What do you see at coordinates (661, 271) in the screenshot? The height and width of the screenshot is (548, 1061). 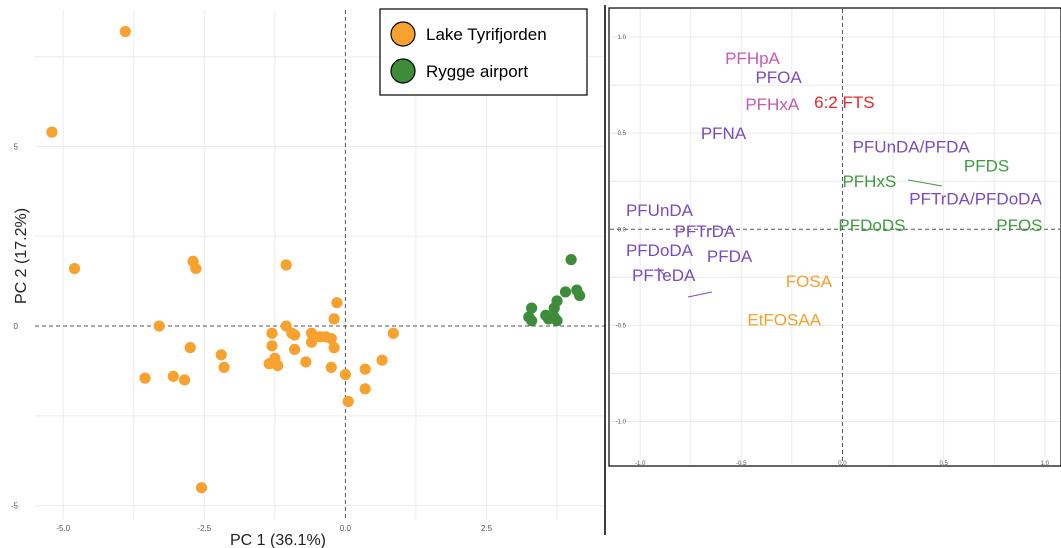 I see `leader-line-pfundda` at bounding box center [661, 271].